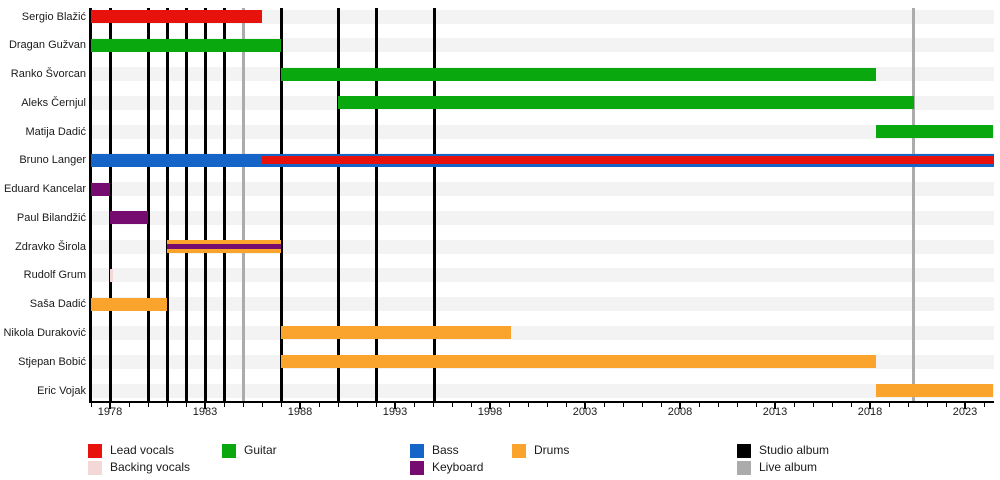  I want to click on legend-swatch-bass, so click(417, 451).